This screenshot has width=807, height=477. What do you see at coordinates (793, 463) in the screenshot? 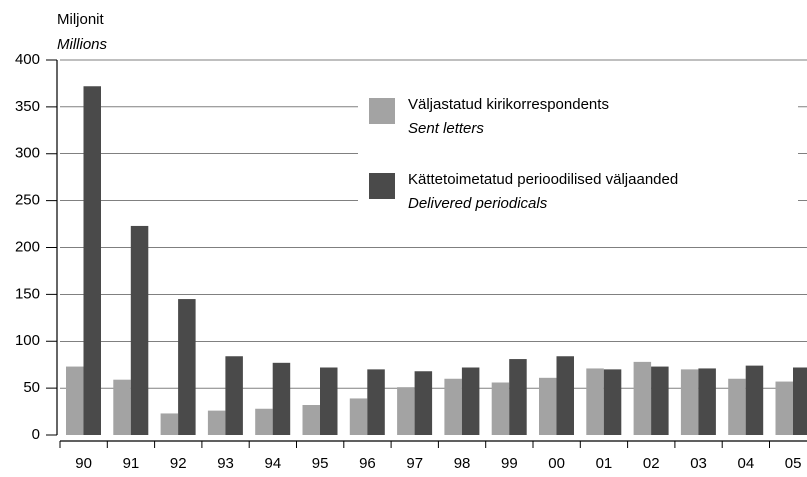
I see `x-tick-label: 05` at bounding box center [793, 463].